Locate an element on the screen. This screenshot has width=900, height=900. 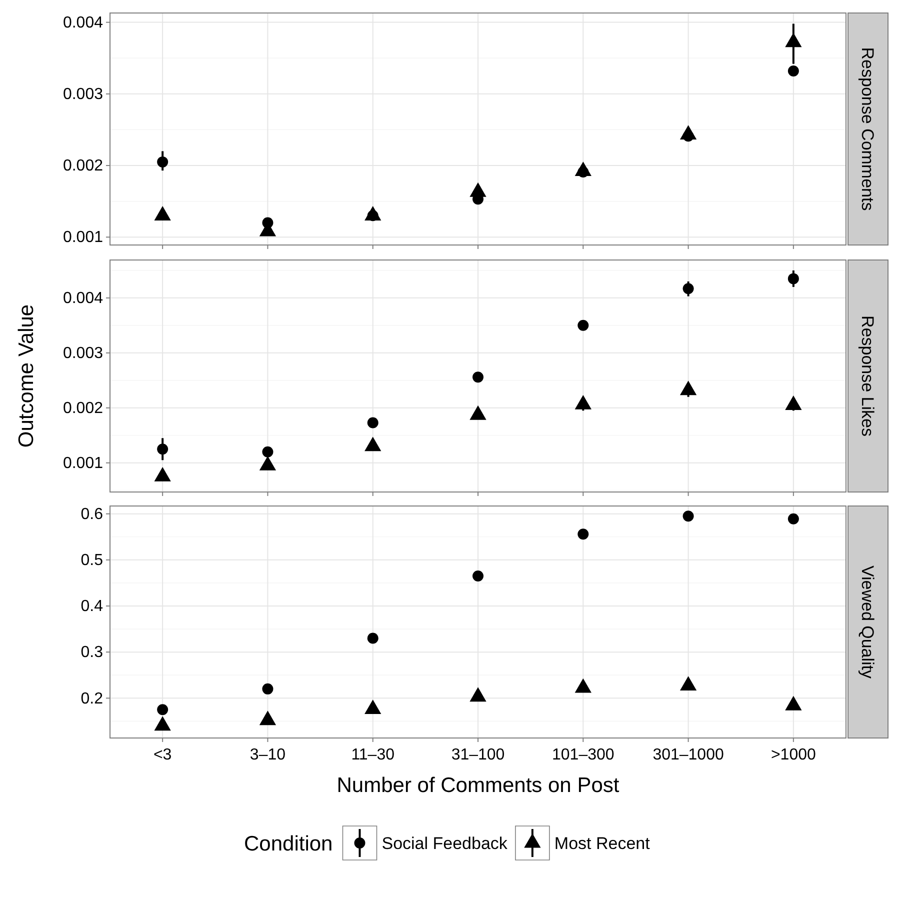
y-tick-label: 0.6 is located at coordinates (92, 514).